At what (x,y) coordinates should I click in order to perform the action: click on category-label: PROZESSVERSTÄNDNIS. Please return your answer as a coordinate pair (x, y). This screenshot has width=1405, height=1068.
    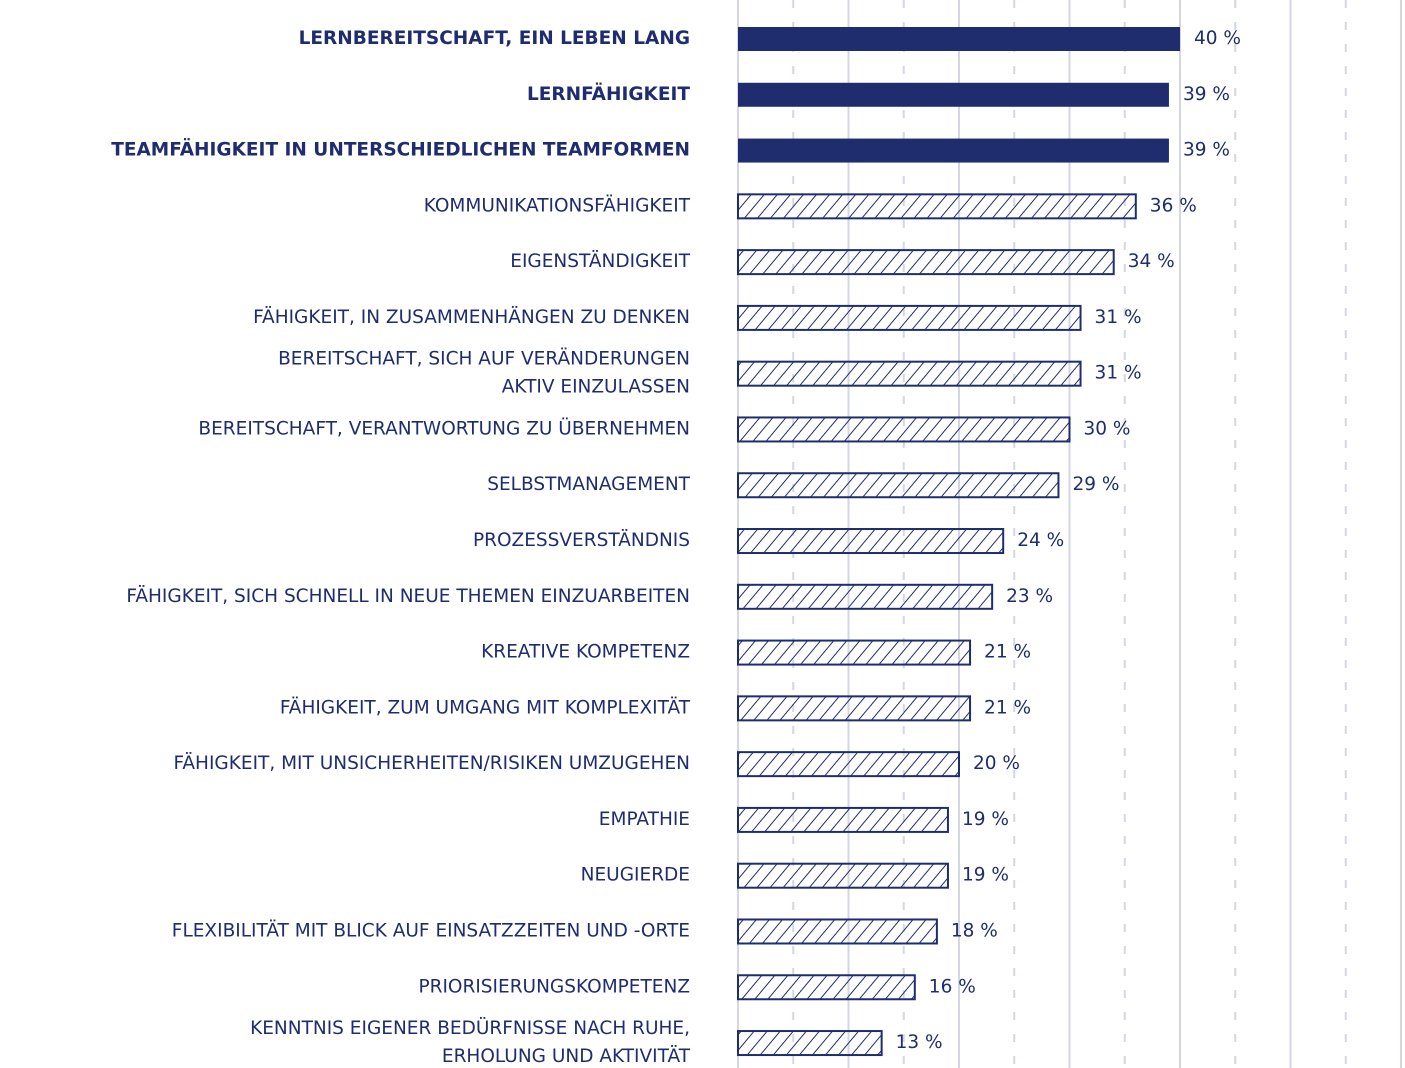
    Looking at the image, I should click on (581, 540).